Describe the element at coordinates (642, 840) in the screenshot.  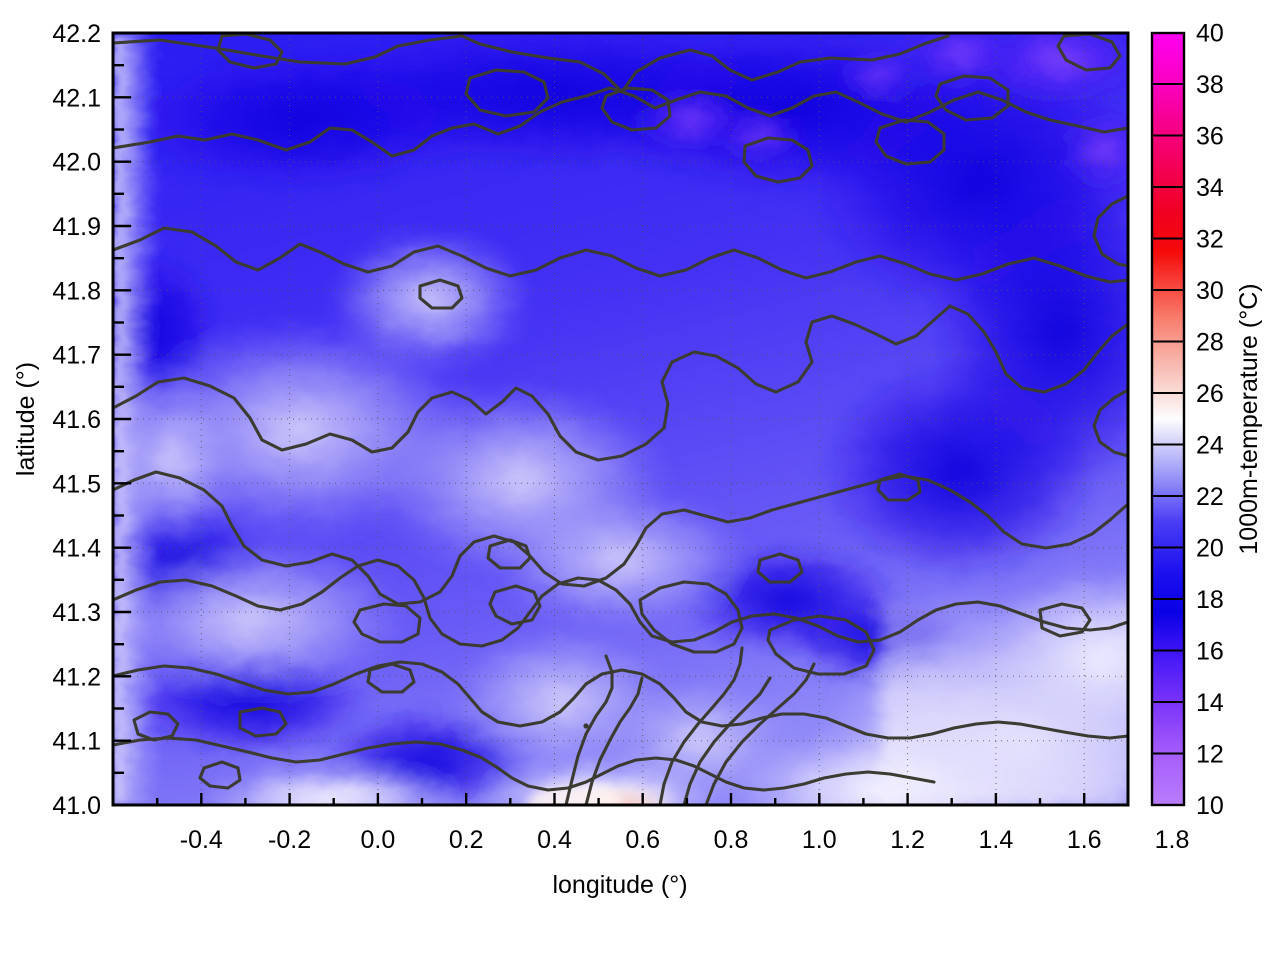
I see `x-tick-label: 0.6` at that location.